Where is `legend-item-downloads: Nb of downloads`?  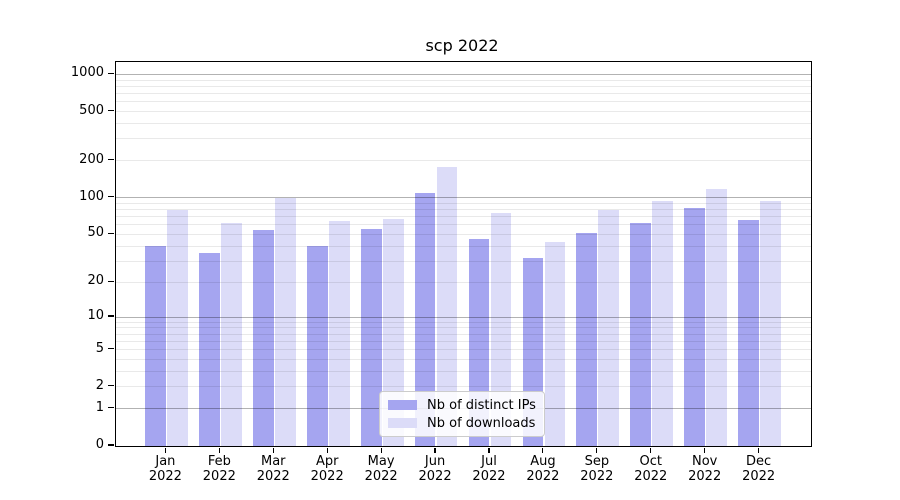
legend-item-downloads: Nb of downloads is located at coordinates (462, 423).